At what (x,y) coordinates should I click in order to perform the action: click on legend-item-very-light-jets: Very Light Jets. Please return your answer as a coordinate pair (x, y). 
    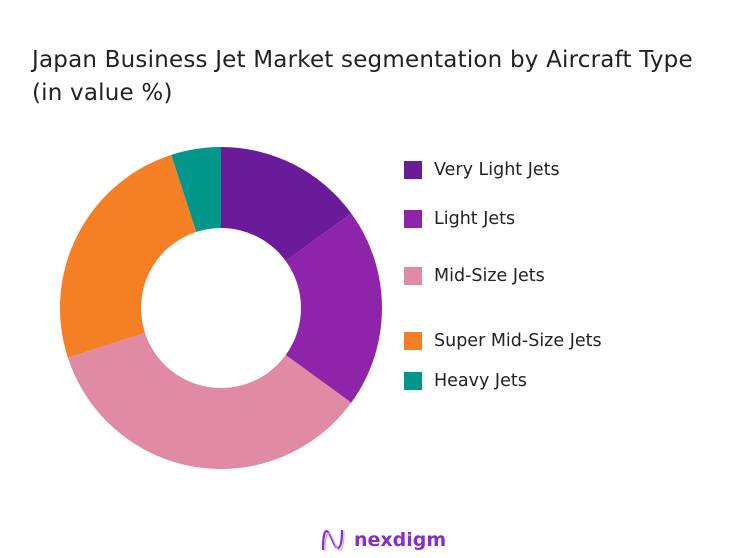
    Looking at the image, I should click on (482, 170).